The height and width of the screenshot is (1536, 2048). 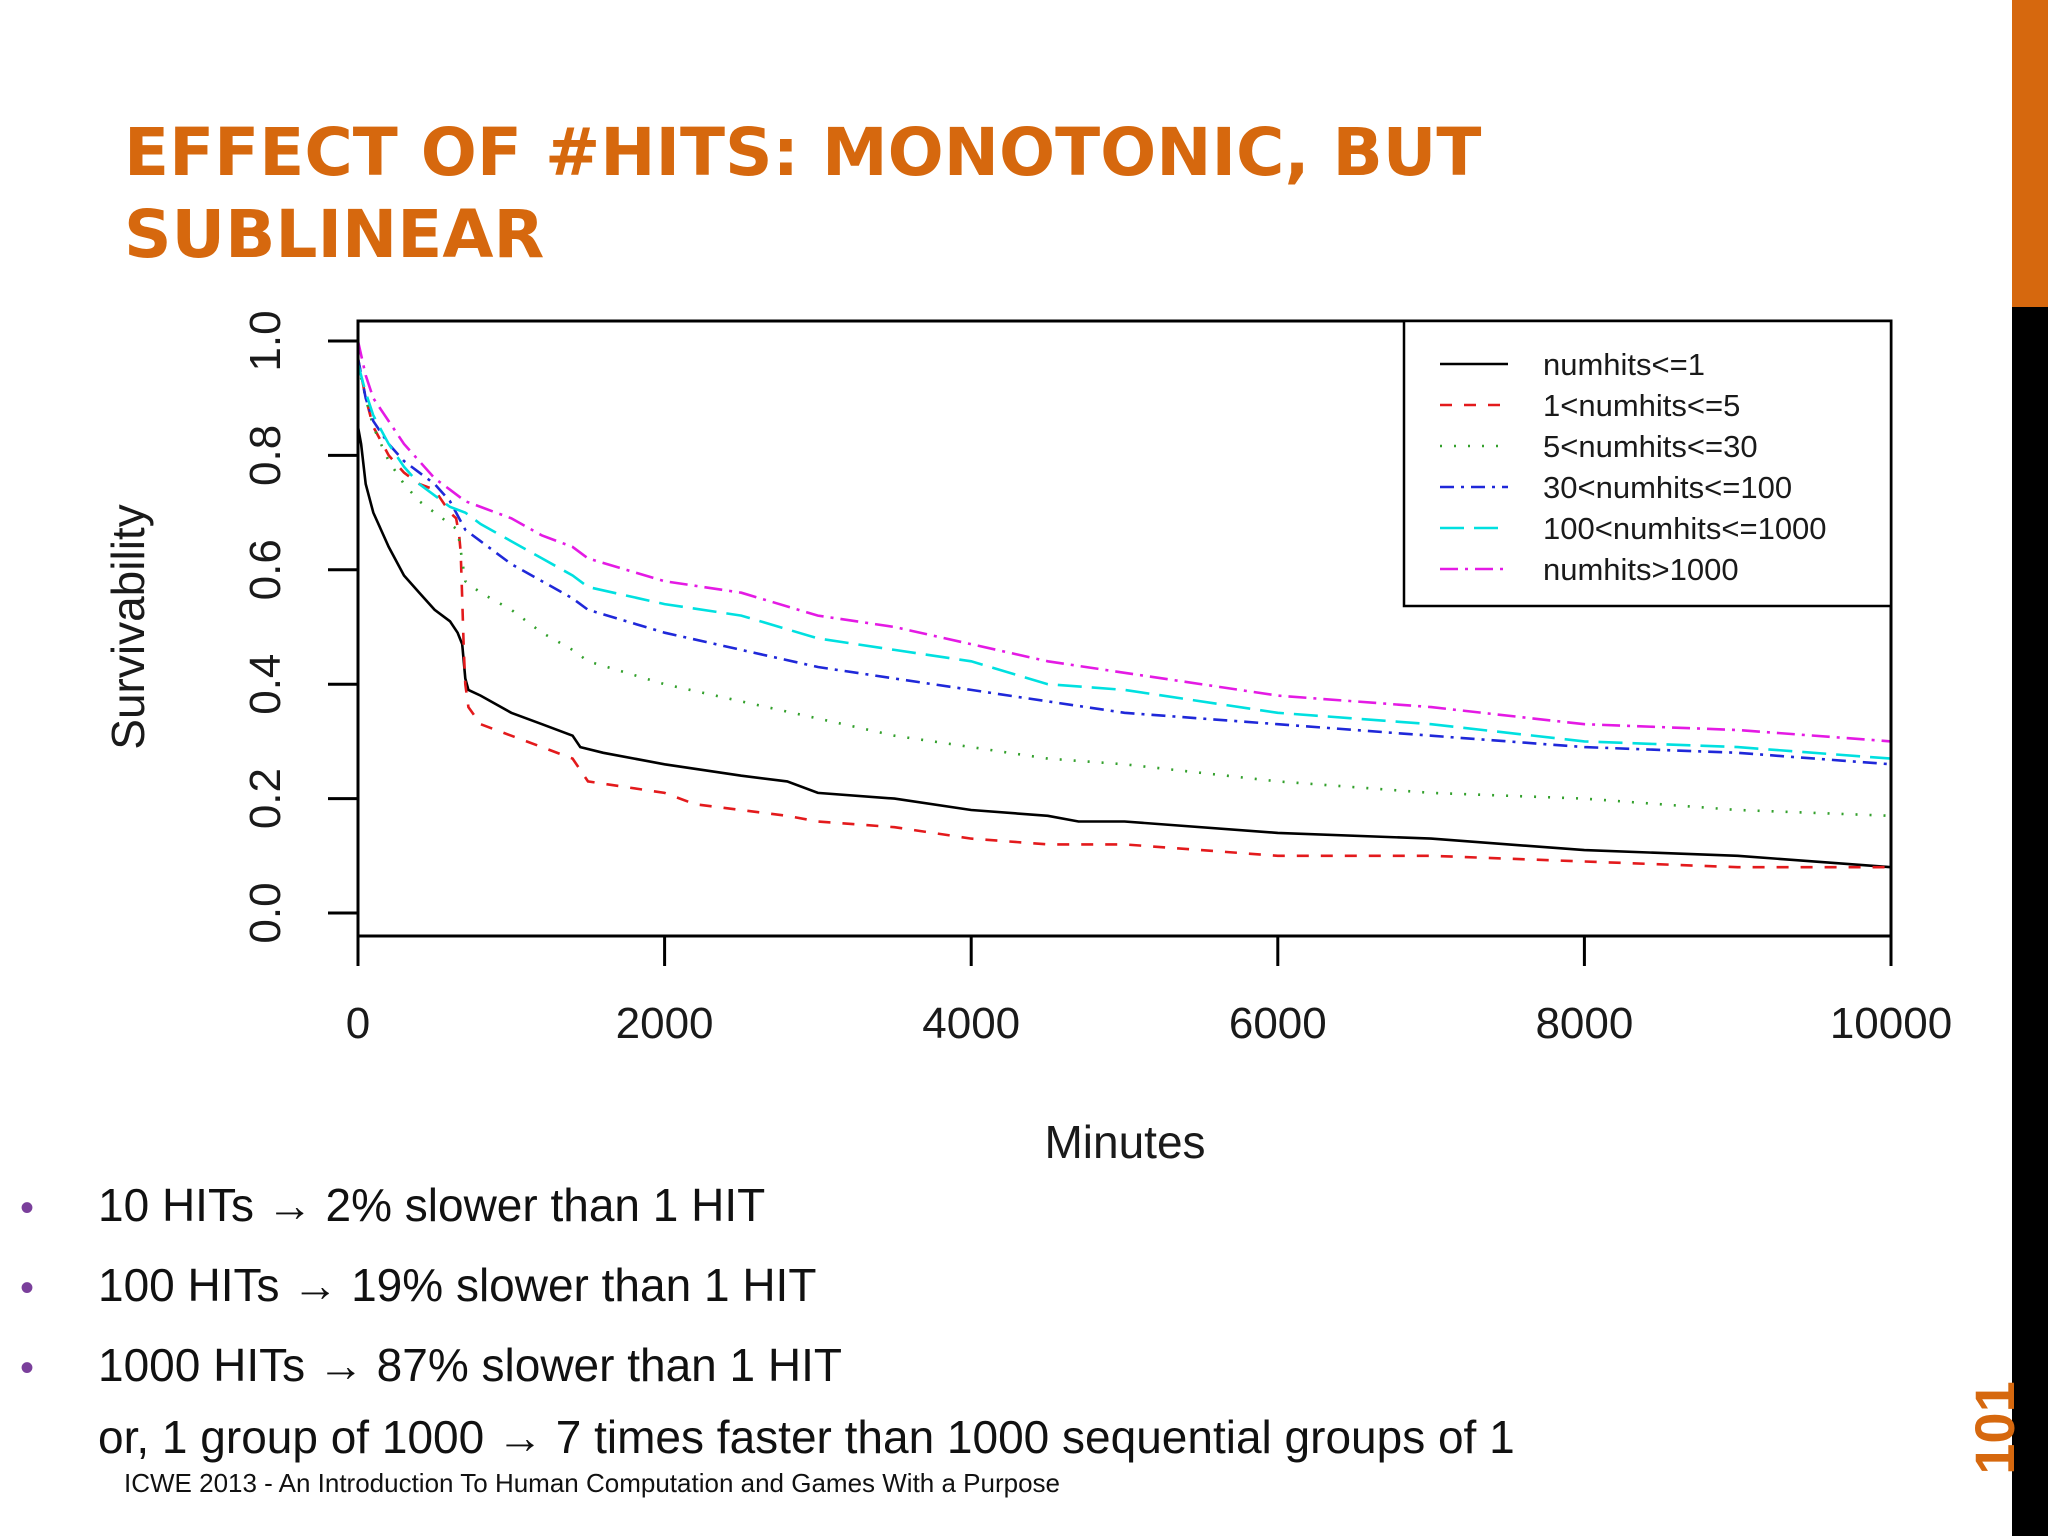 I want to click on legend-label: numhits>1000, so click(x=1641, y=569).